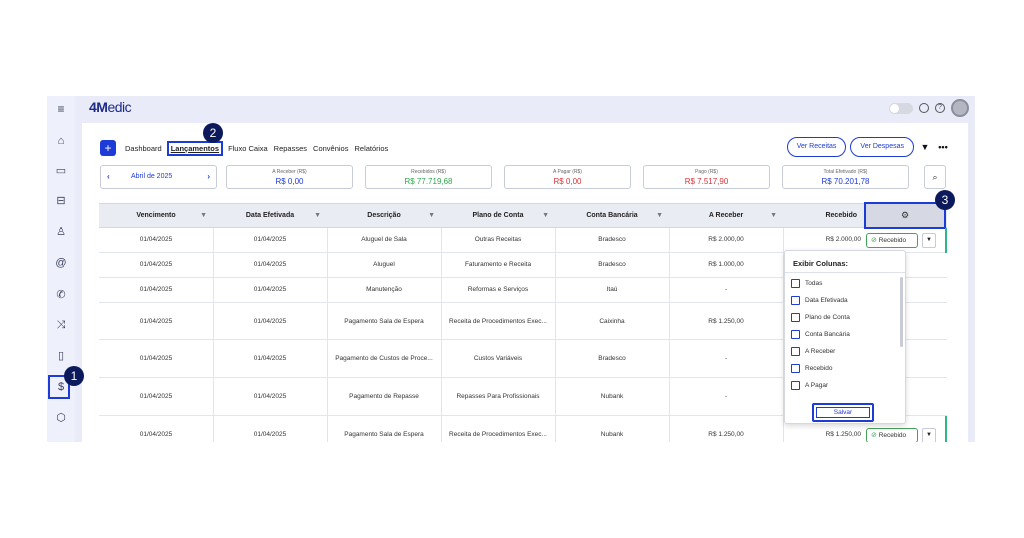  What do you see at coordinates (943, 147) in the screenshot?
I see `more-icon: •••` at bounding box center [943, 147].